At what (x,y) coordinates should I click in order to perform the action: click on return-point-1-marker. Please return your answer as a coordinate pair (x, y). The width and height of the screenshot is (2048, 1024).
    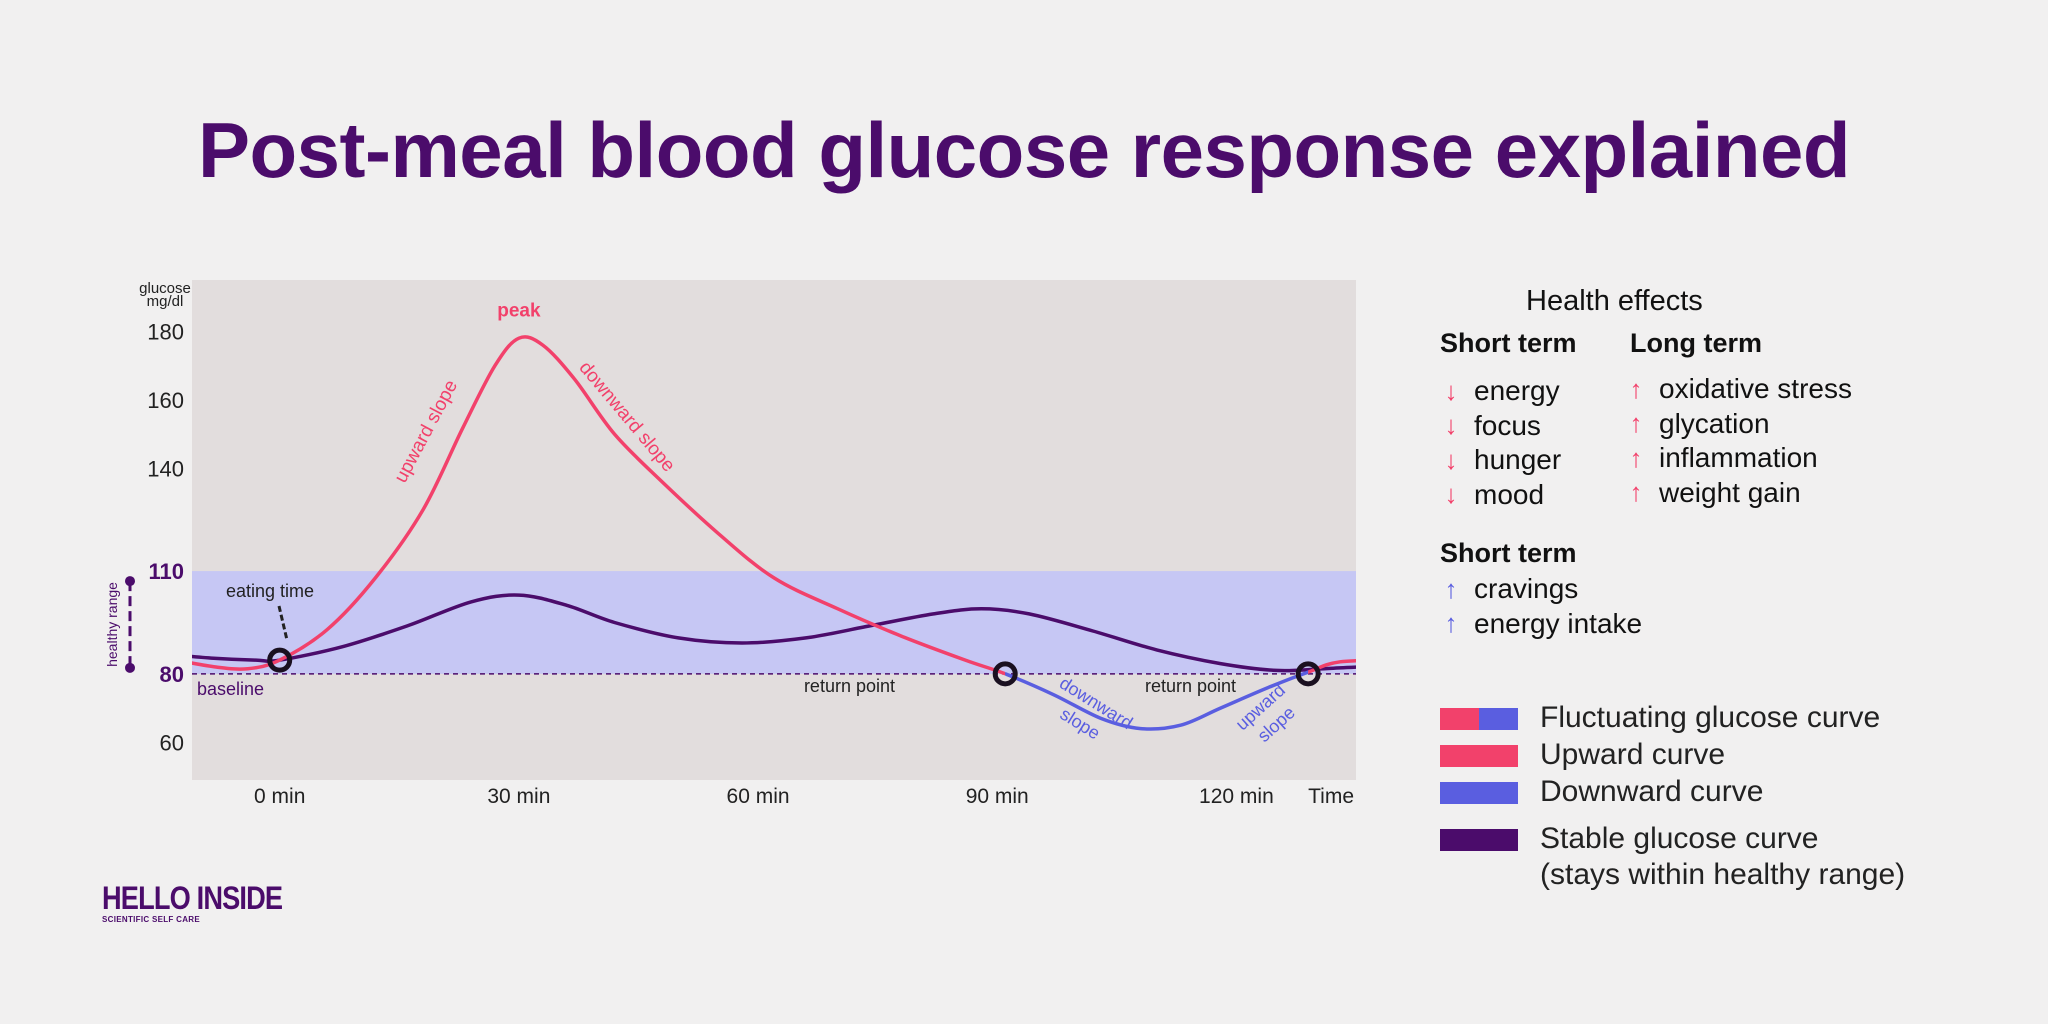
    Looking at the image, I should click on (1005, 674).